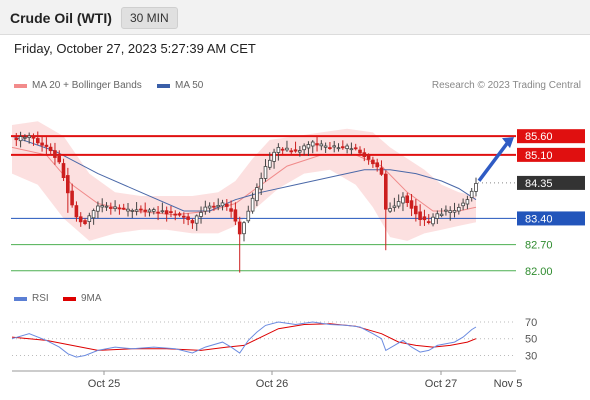 The width and height of the screenshot is (590, 400). What do you see at coordinates (189, 85) in the screenshot?
I see `legend-ma50: MA 50` at bounding box center [189, 85].